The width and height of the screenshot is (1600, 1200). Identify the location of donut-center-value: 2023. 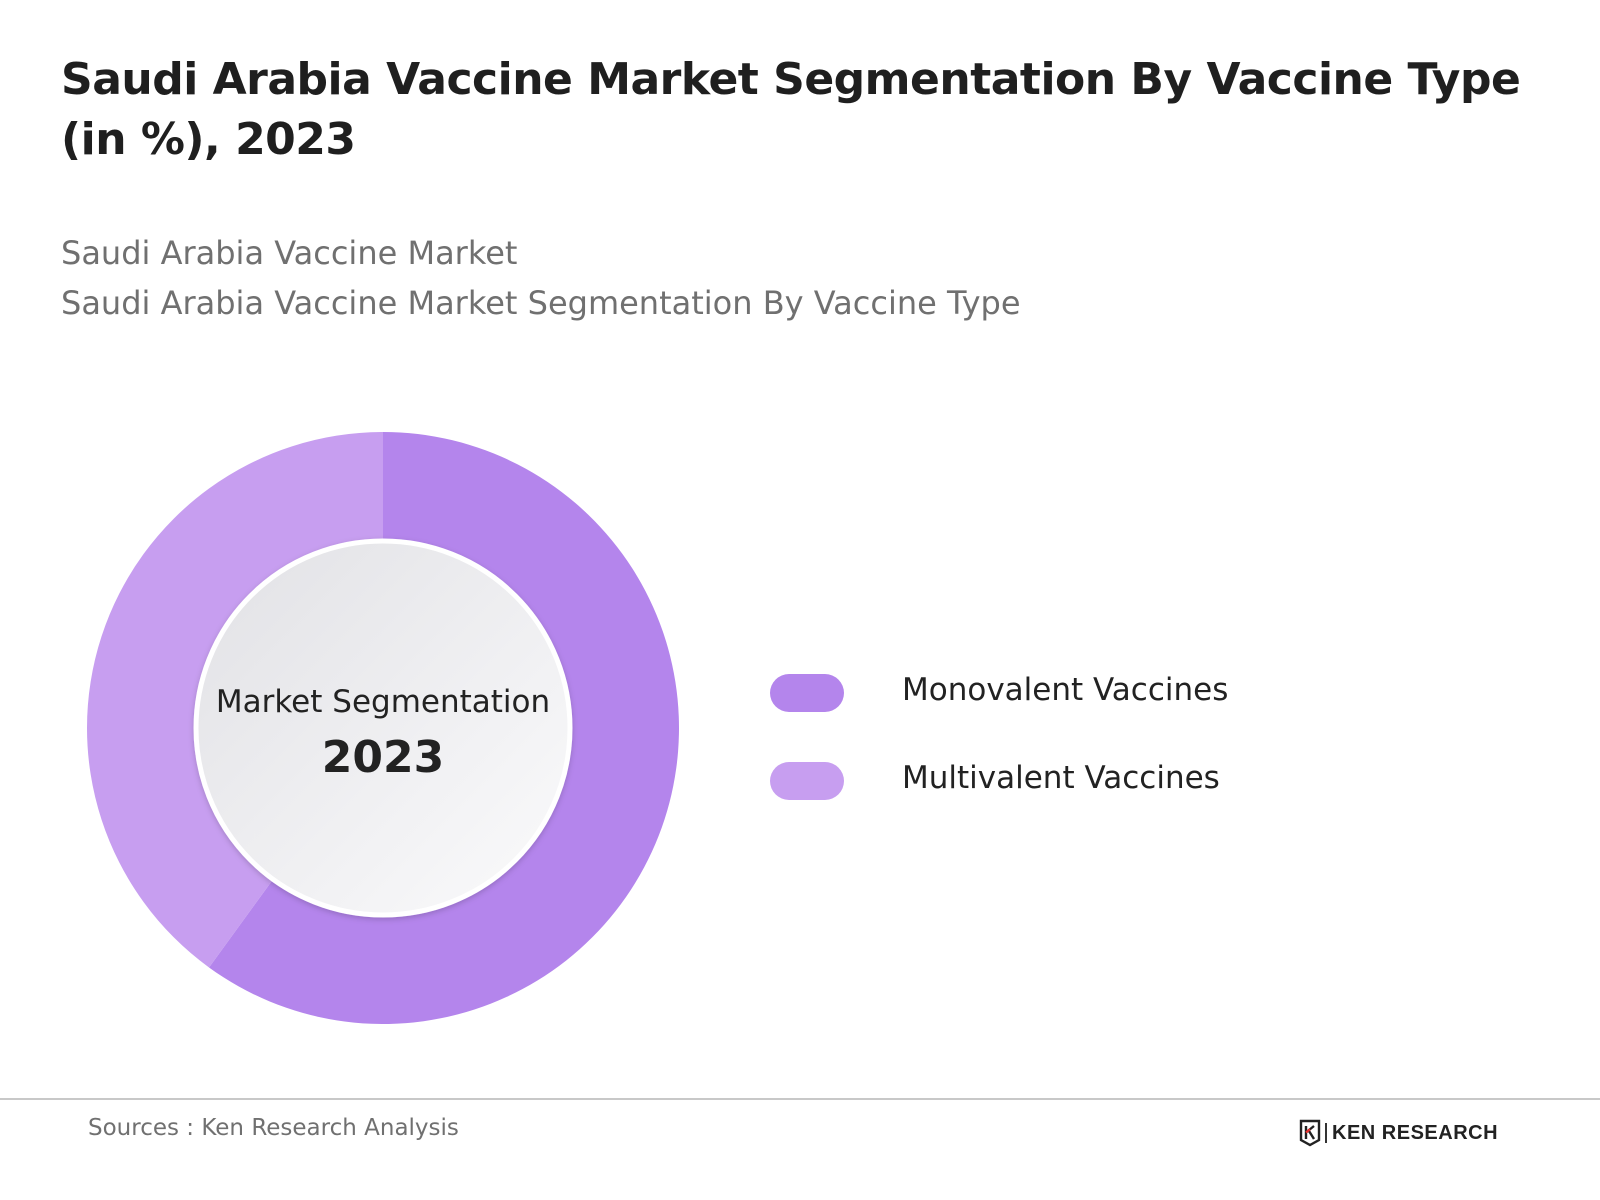
(383, 757).